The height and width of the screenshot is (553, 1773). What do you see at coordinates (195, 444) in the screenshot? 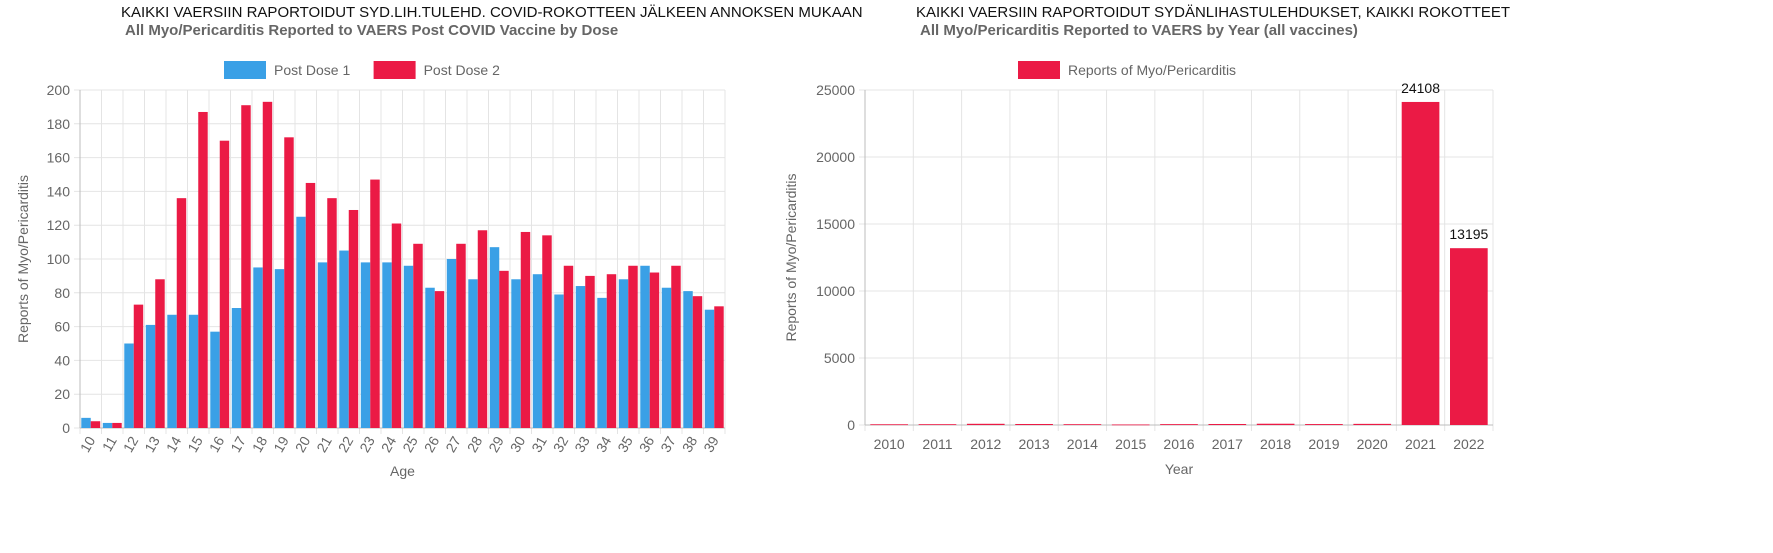
I see `x-tick-label: 15` at bounding box center [195, 444].